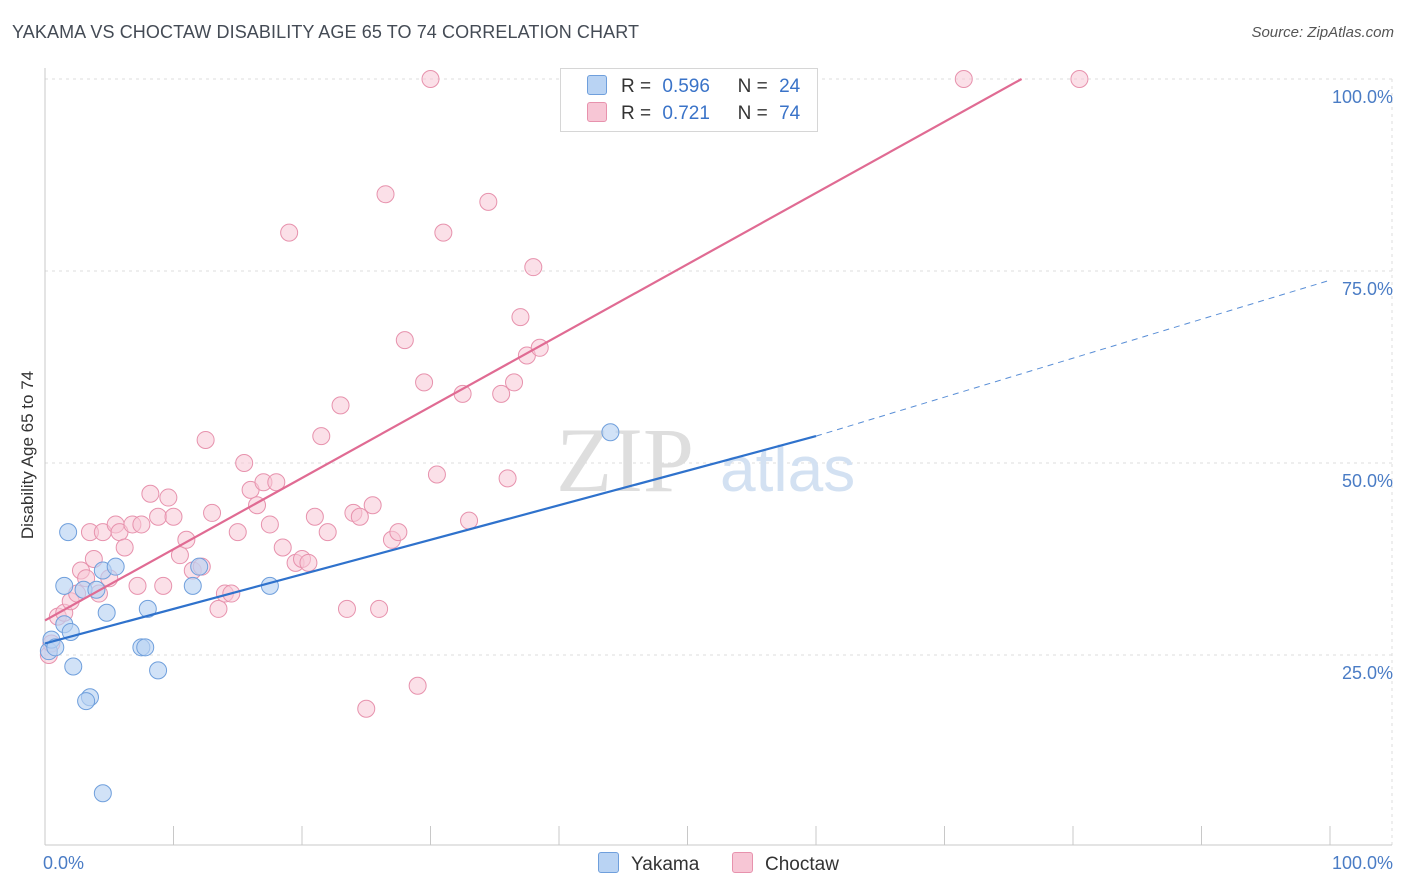 The image size is (1406, 892). What do you see at coordinates (705, 460) in the screenshot?
I see `watermark: ZIP atlas` at bounding box center [705, 460].